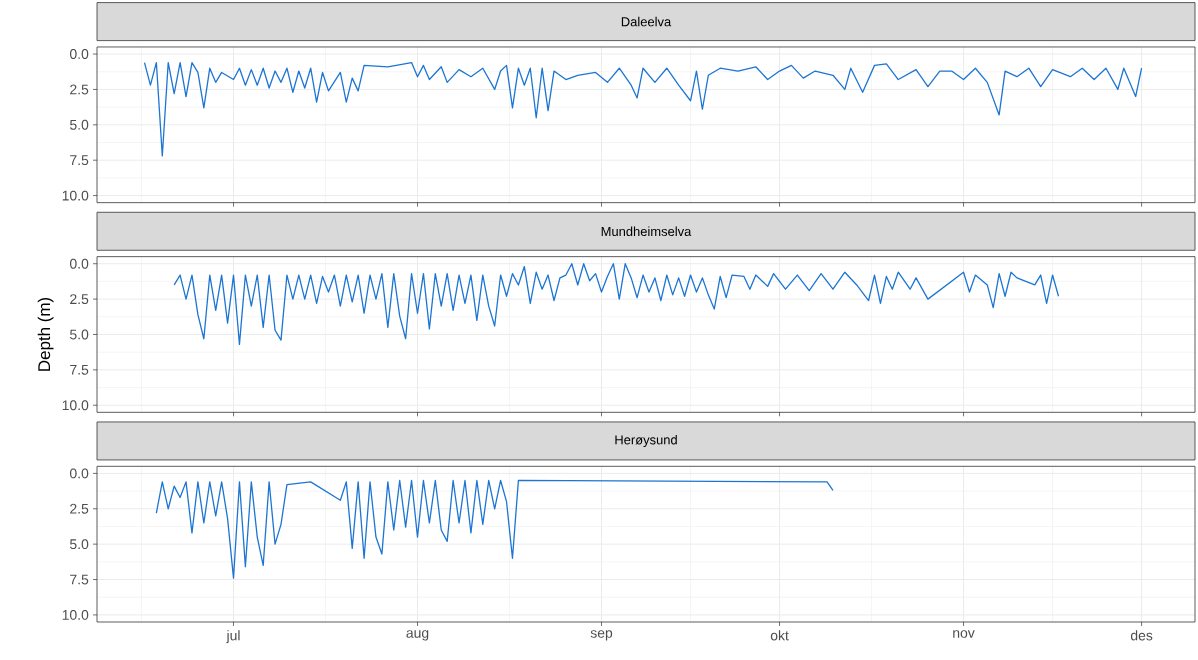 The width and height of the screenshot is (1198, 660). Describe the element at coordinates (779, 635) in the screenshot. I see `x-tick-label: okt` at that location.